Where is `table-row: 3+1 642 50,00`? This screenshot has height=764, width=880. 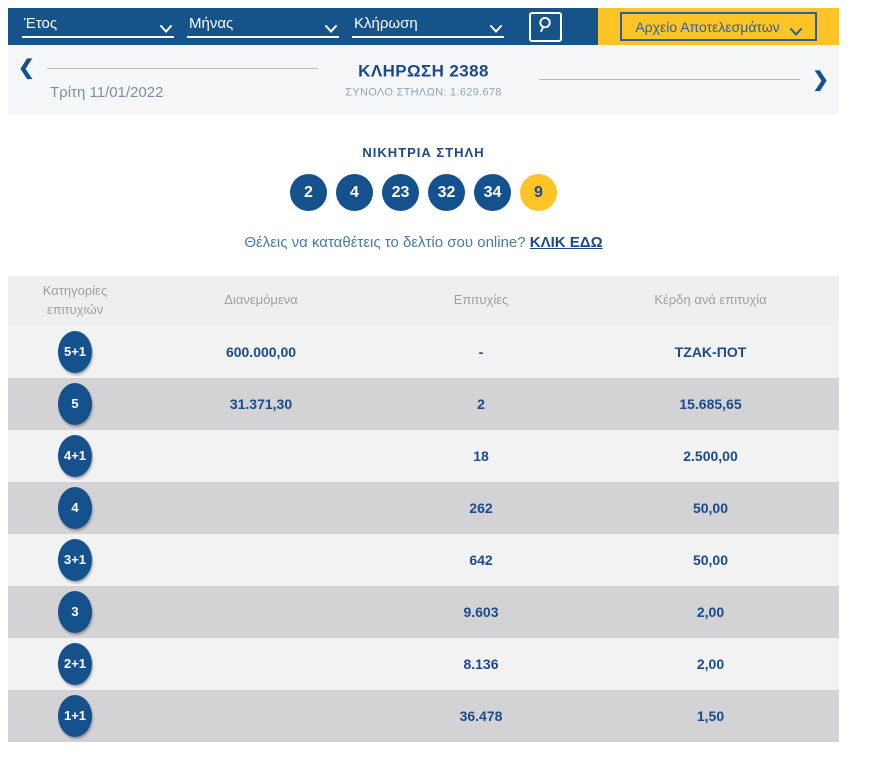 table-row: 3+1 642 50,00 is located at coordinates (423, 559).